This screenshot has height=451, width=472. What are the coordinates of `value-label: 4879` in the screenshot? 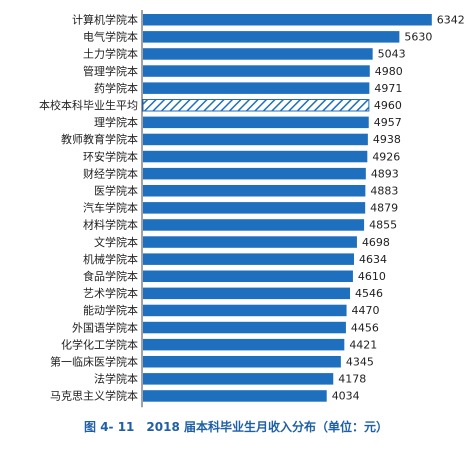 It's located at (384, 208).